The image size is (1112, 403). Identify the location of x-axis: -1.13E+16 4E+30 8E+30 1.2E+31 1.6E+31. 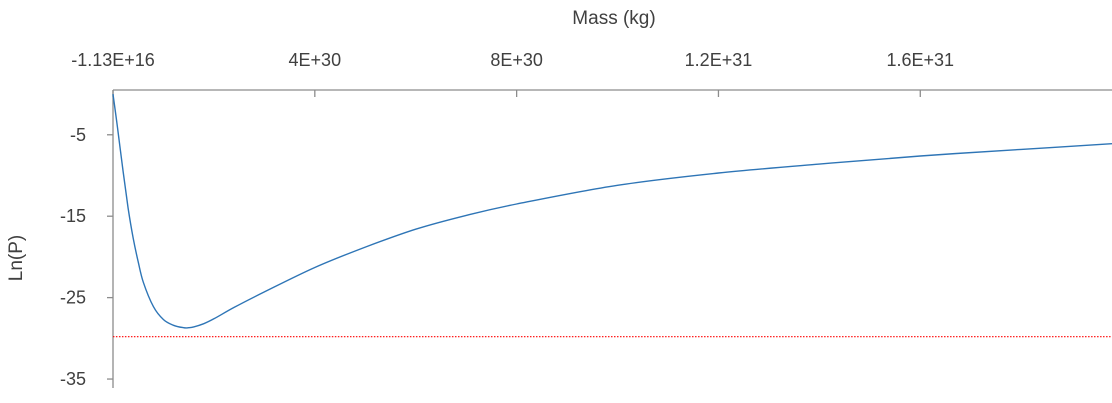
(591, 73).